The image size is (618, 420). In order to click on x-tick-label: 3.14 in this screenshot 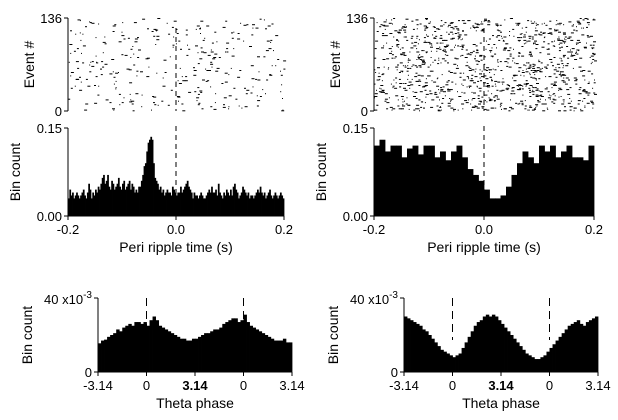, I will do `click(195, 385)`.